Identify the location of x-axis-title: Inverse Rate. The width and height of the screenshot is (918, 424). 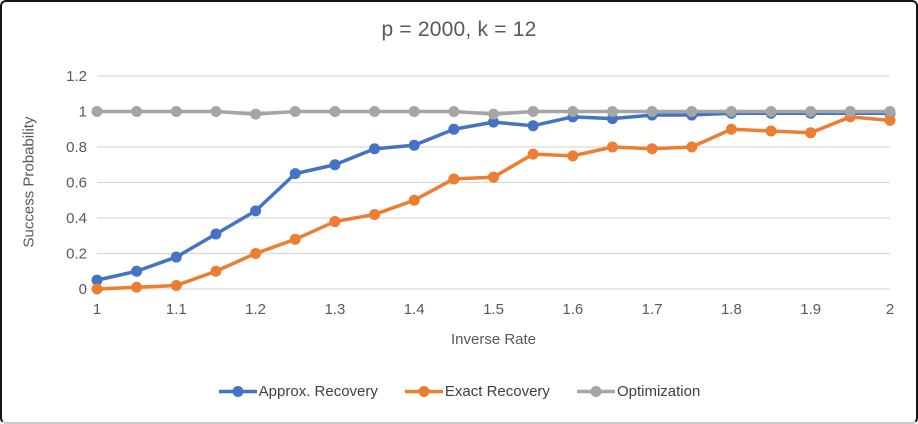
(493, 339).